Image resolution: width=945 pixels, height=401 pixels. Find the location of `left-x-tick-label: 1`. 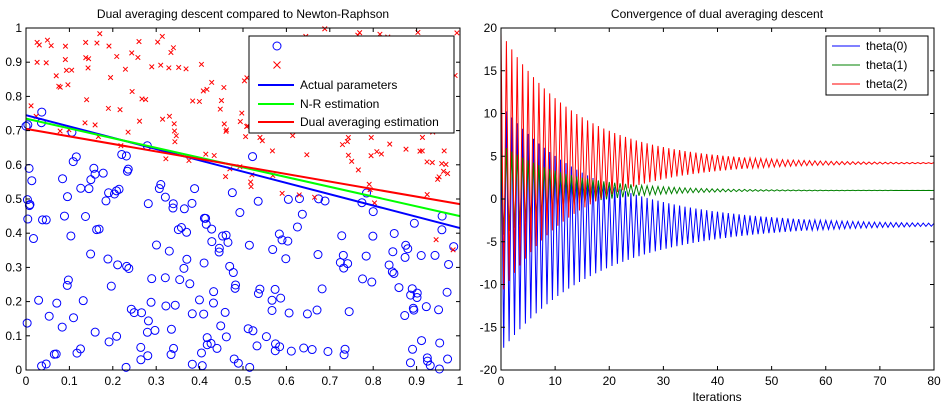

left-x-tick-label: 1 is located at coordinates (460, 381).